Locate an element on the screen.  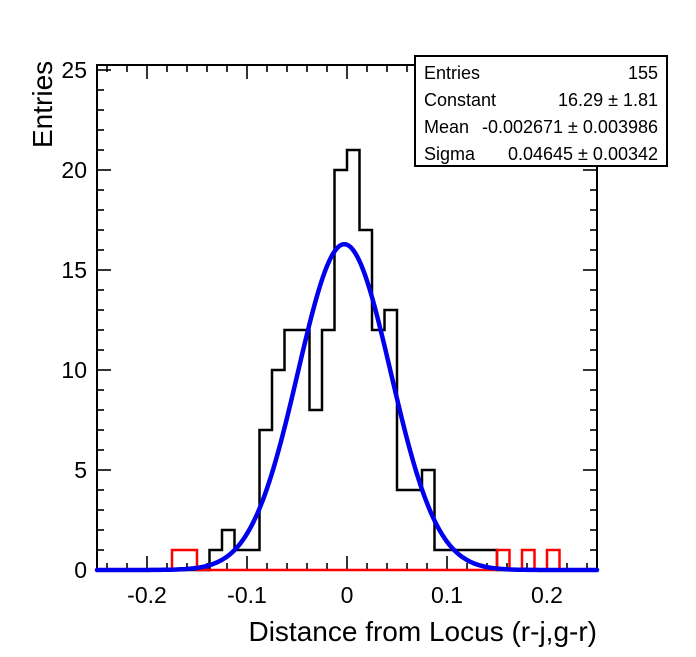
stats-constant-value: 16.29 ± 1.81 is located at coordinates (608, 100).